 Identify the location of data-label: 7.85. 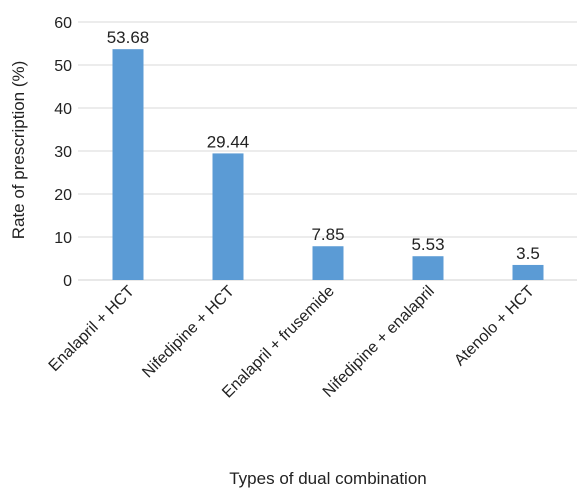
(327, 234).